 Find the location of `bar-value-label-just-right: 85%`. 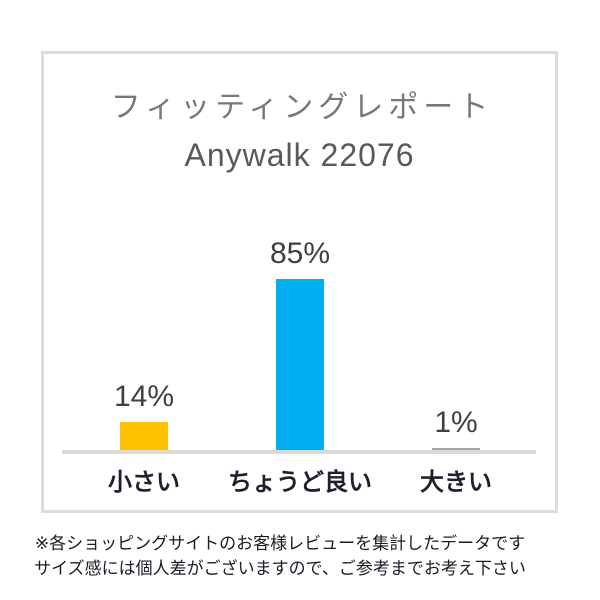

bar-value-label-just-right: 85% is located at coordinates (300, 253).